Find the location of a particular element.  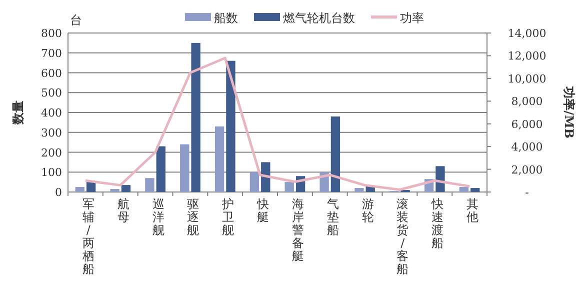

x-tick-label: 巡洋舰 is located at coordinates (158, 217).